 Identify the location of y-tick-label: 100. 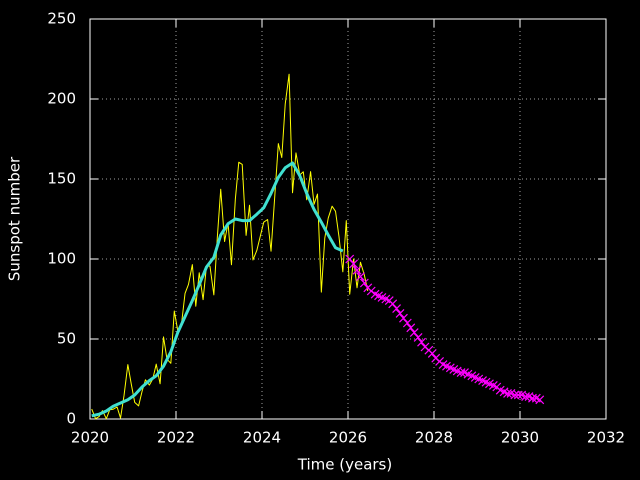
(61, 259).